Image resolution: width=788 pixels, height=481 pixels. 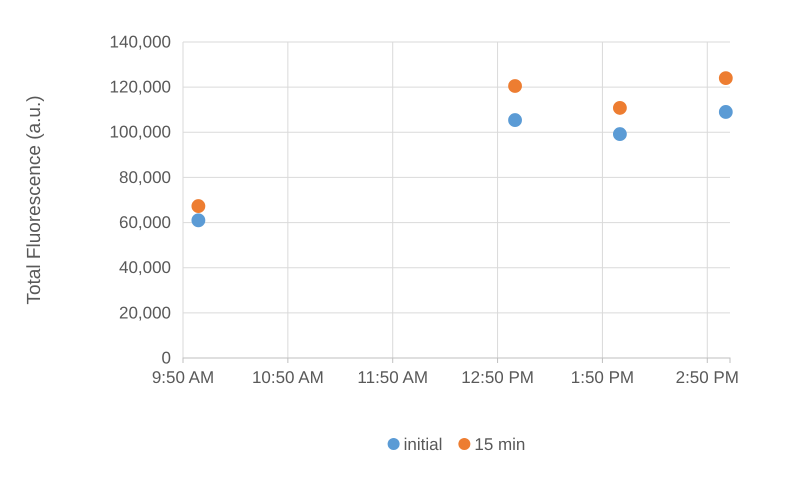 I want to click on y-tick-label: 140,000, so click(x=140, y=42).